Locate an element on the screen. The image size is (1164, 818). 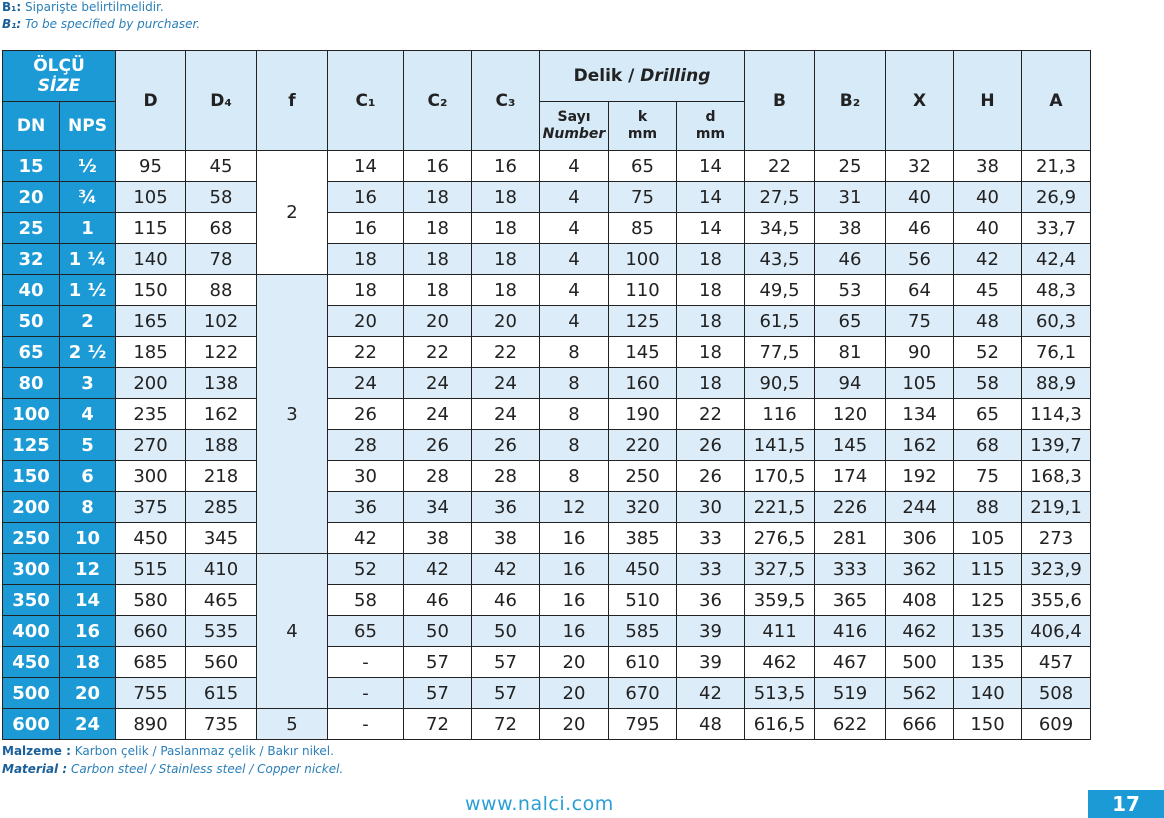
value-cell: 465 is located at coordinates (221, 600).